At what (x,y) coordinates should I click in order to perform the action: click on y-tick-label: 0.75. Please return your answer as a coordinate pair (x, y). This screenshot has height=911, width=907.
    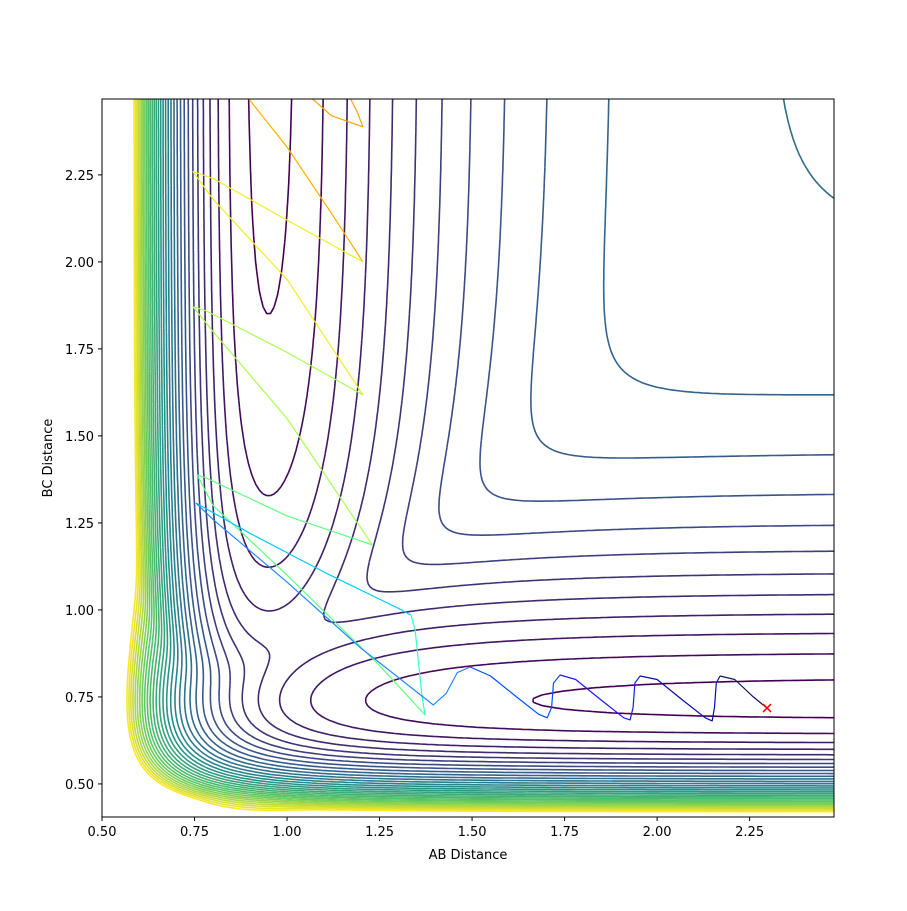
    Looking at the image, I should click on (79, 698).